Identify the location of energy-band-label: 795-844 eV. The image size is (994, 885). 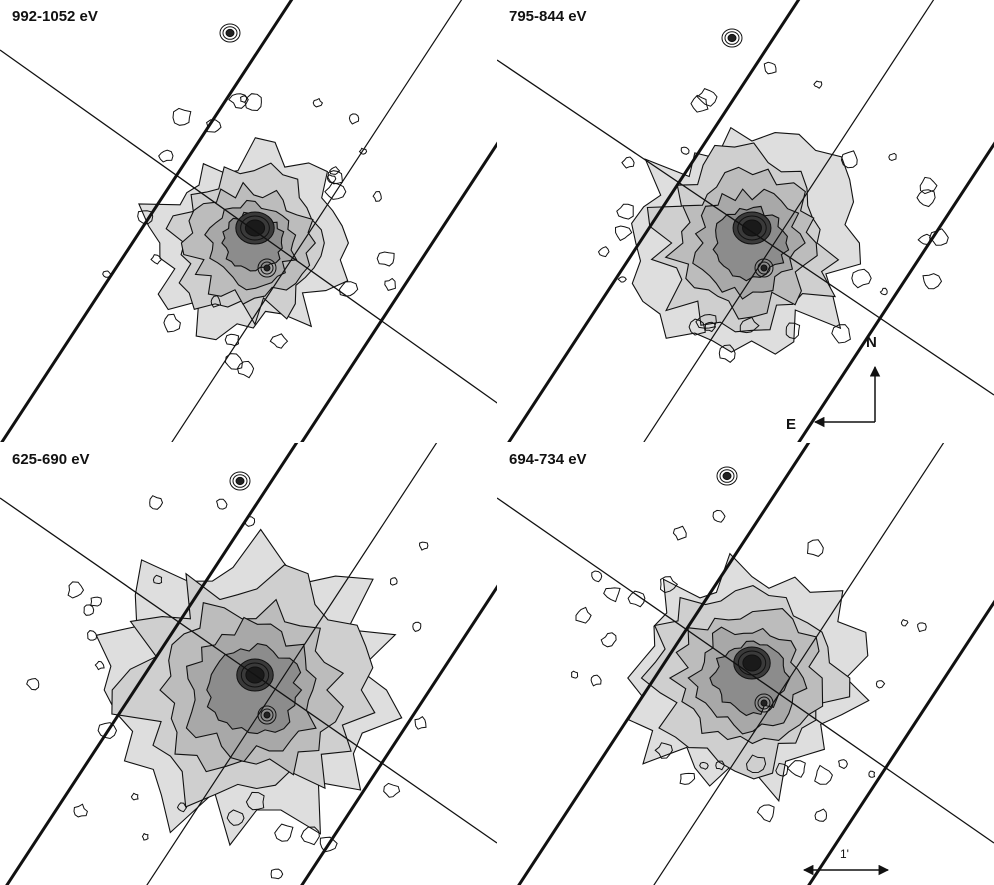
(548, 17).